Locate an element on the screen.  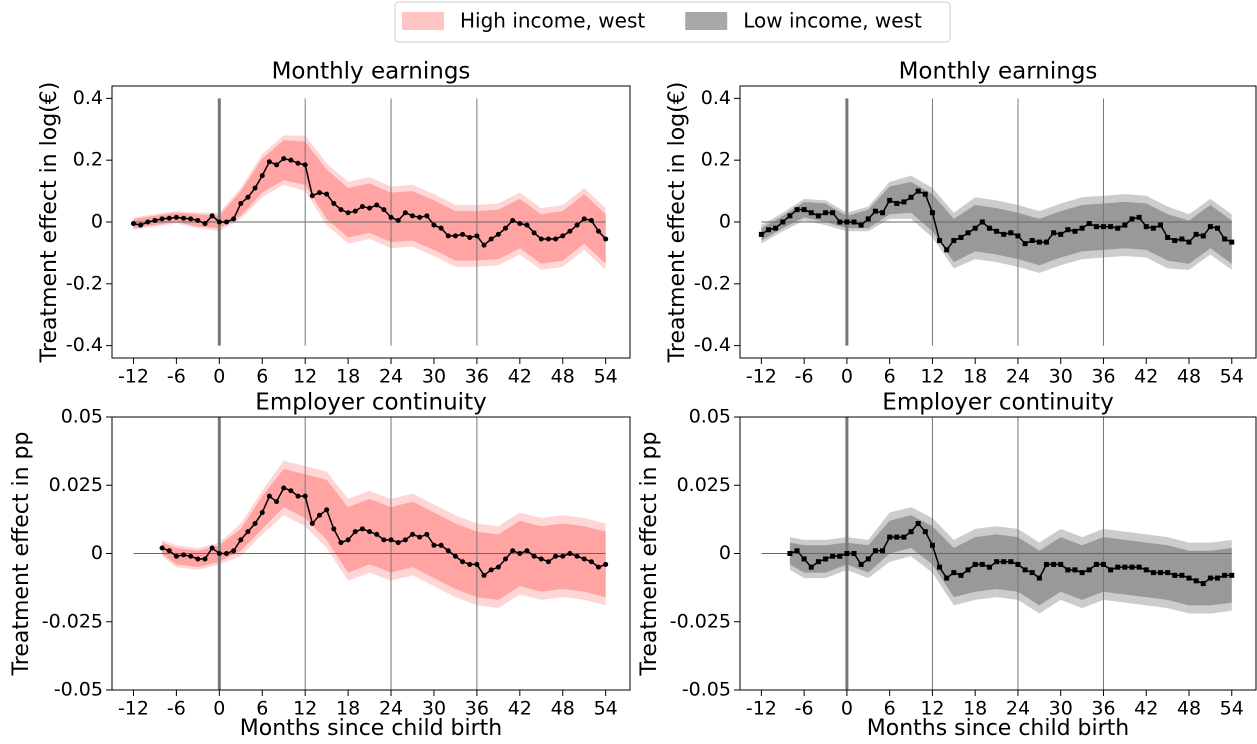
x-tick-label: 0 is located at coordinates (847, 709).